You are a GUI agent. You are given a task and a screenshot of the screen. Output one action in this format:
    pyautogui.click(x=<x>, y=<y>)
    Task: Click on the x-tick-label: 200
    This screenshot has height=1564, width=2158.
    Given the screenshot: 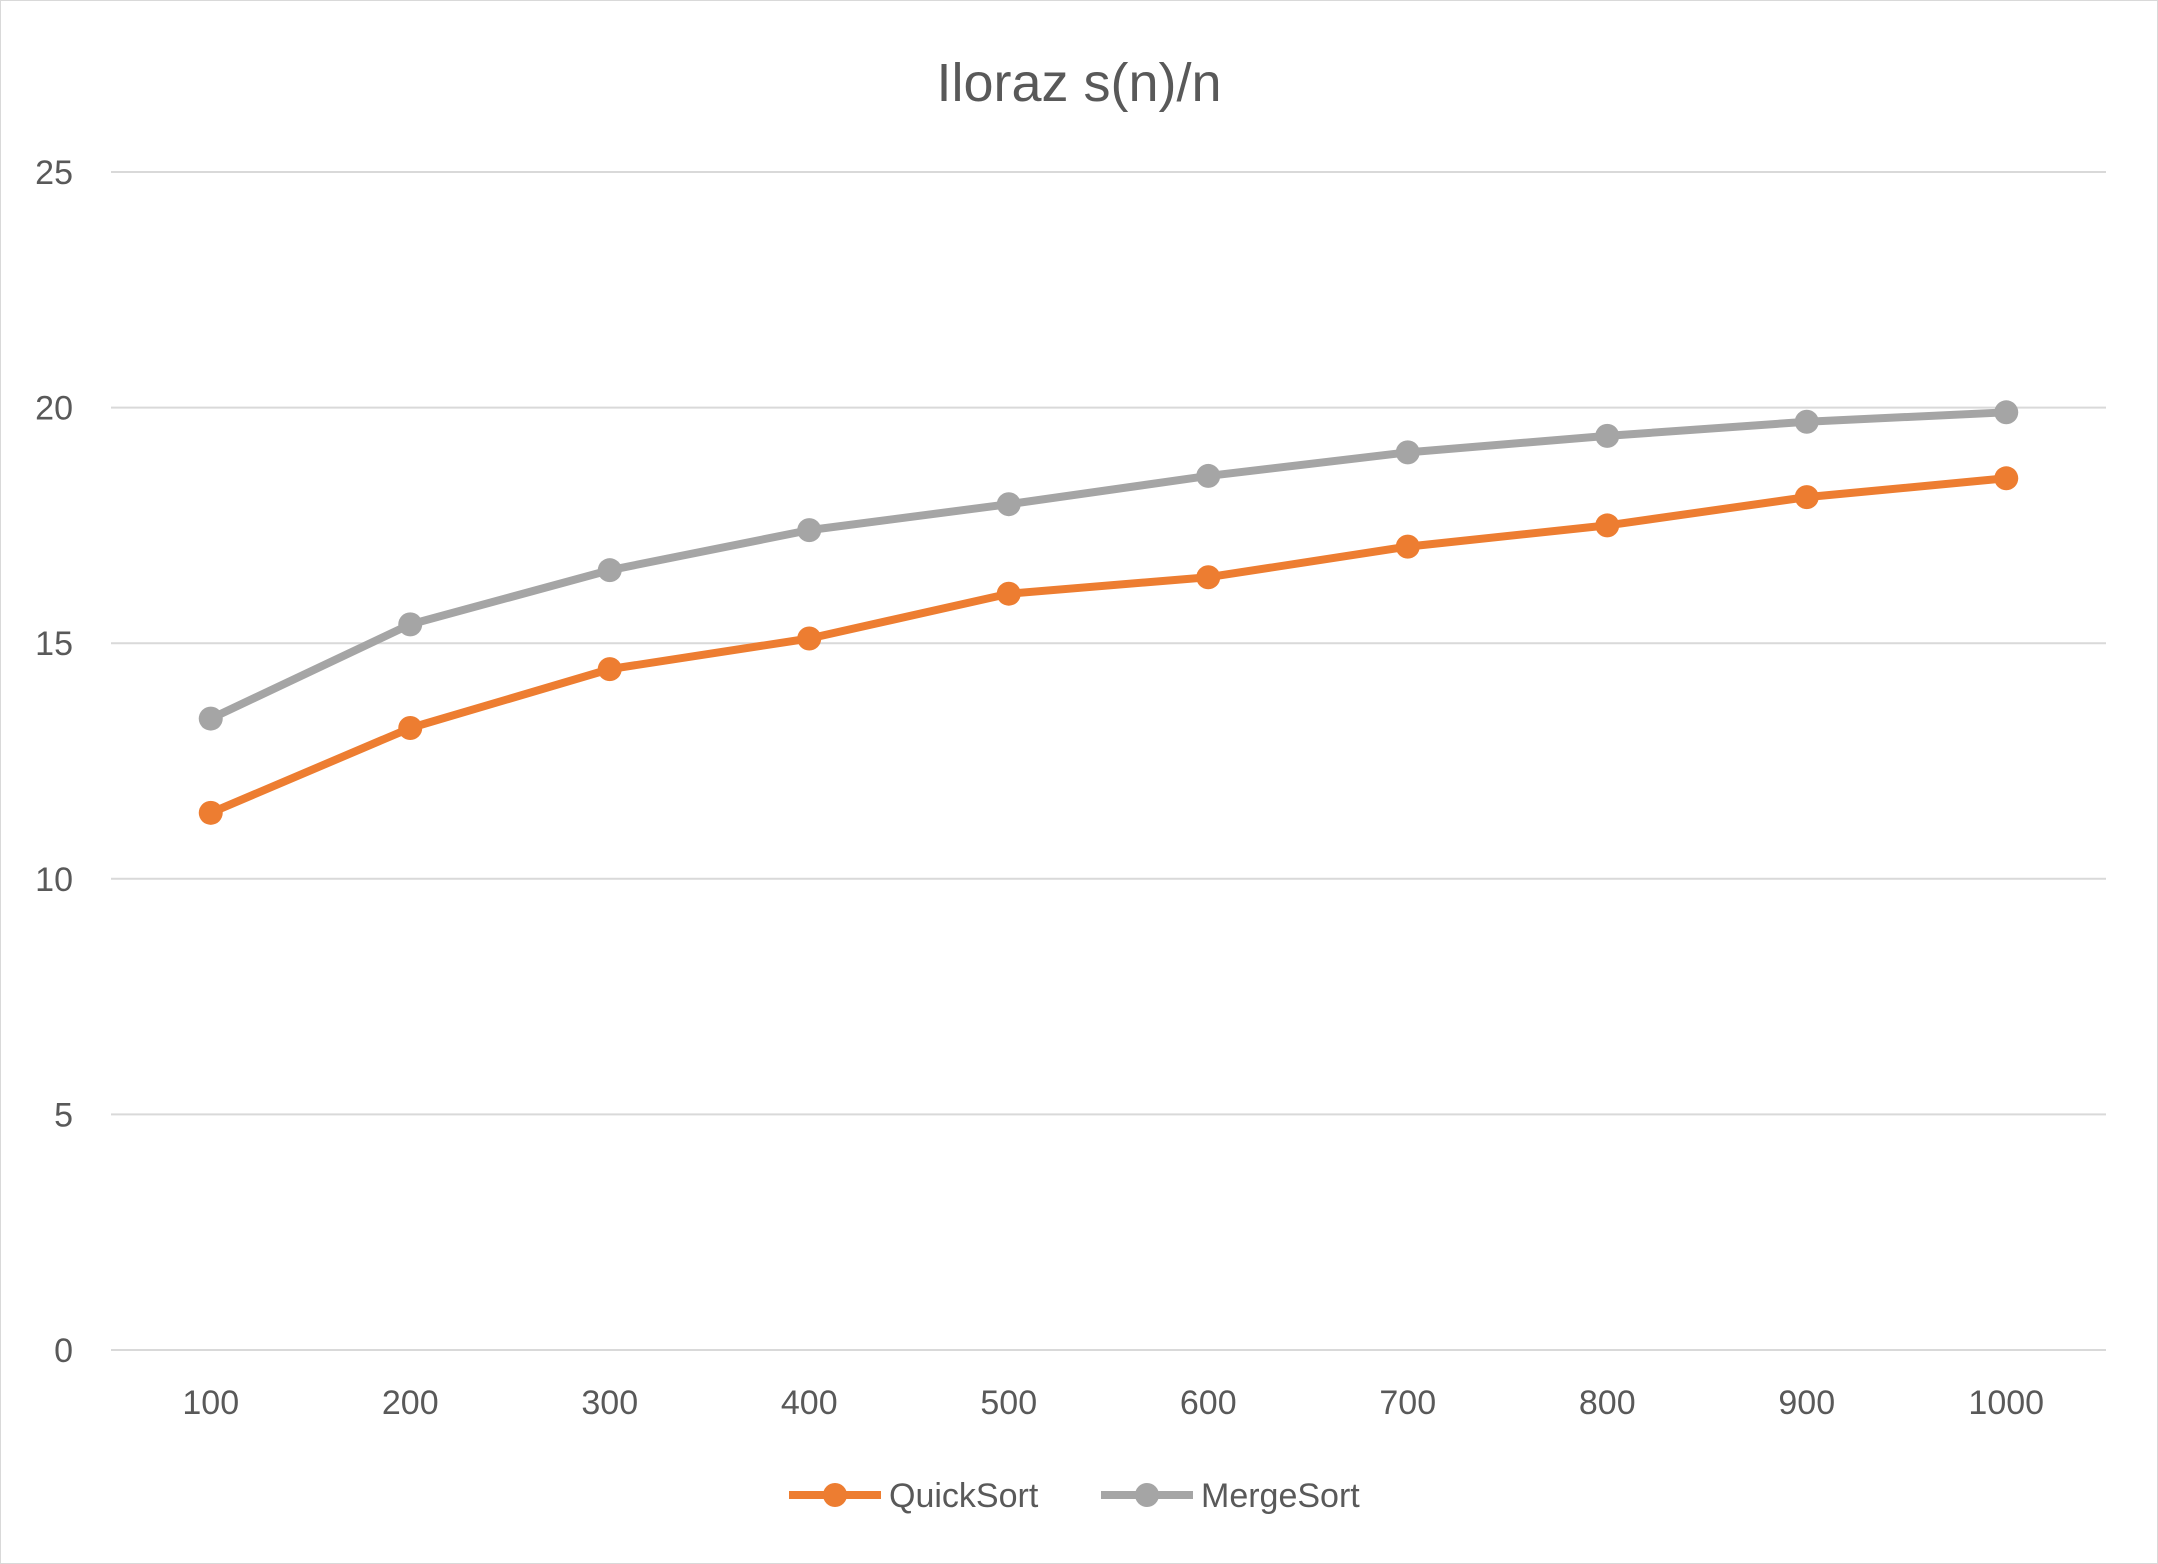 What is the action you would take?
    pyautogui.click(x=410, y=1403)
    